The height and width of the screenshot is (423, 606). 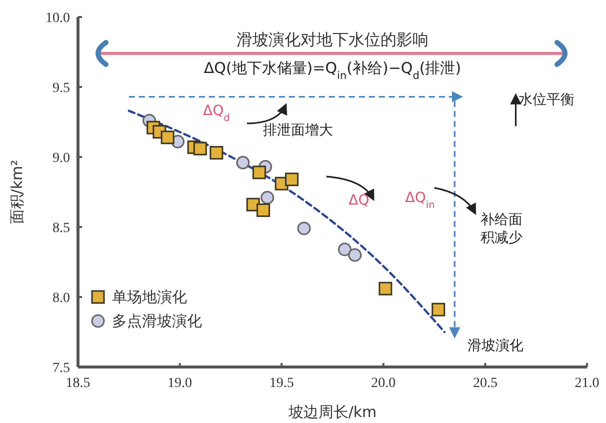 What do you see at coordinates (61, 298) in the screenshot?
I see `y-tick-label: 8.0` at bounding box center [61, 298].